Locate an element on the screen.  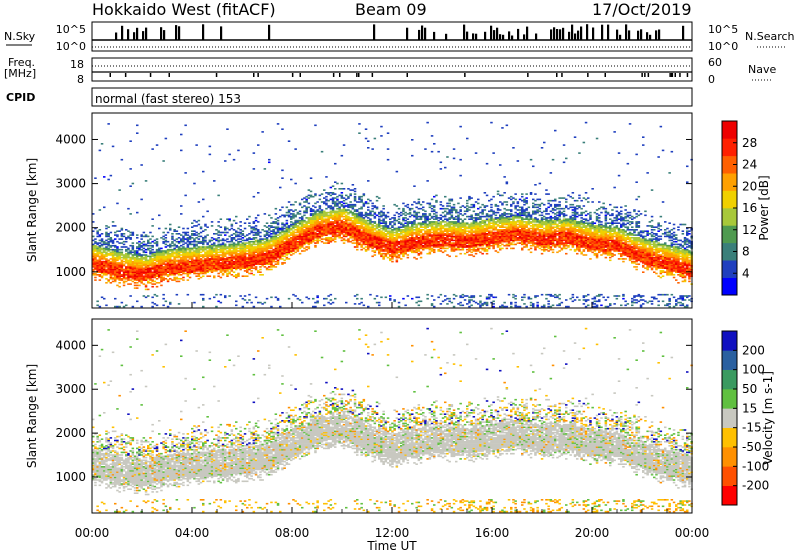
noise-bar is located at coordinates (563, 33).